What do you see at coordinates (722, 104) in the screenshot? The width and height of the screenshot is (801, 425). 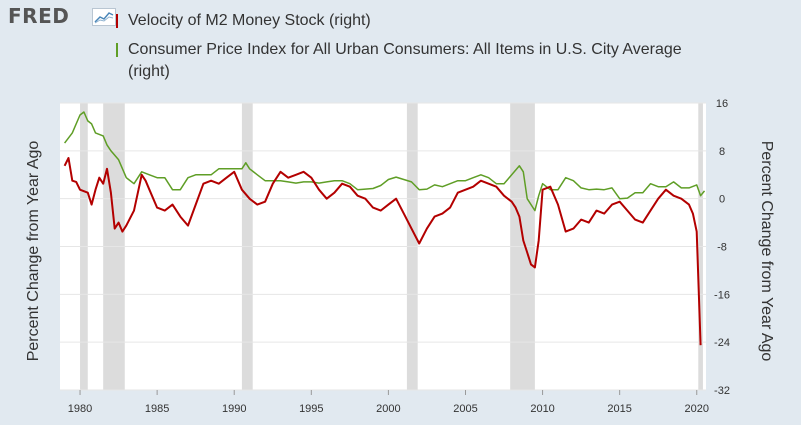 I see `y-tick-label: 16` at bounding box center [722, 104].